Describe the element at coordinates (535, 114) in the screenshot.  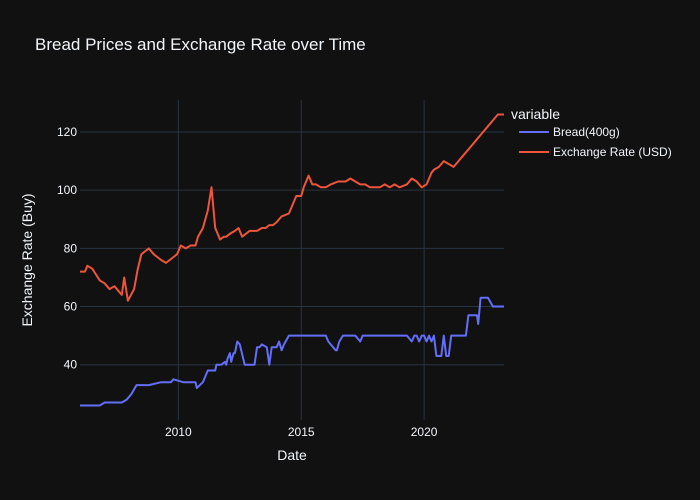
I see `legend-title: variable` at that location.